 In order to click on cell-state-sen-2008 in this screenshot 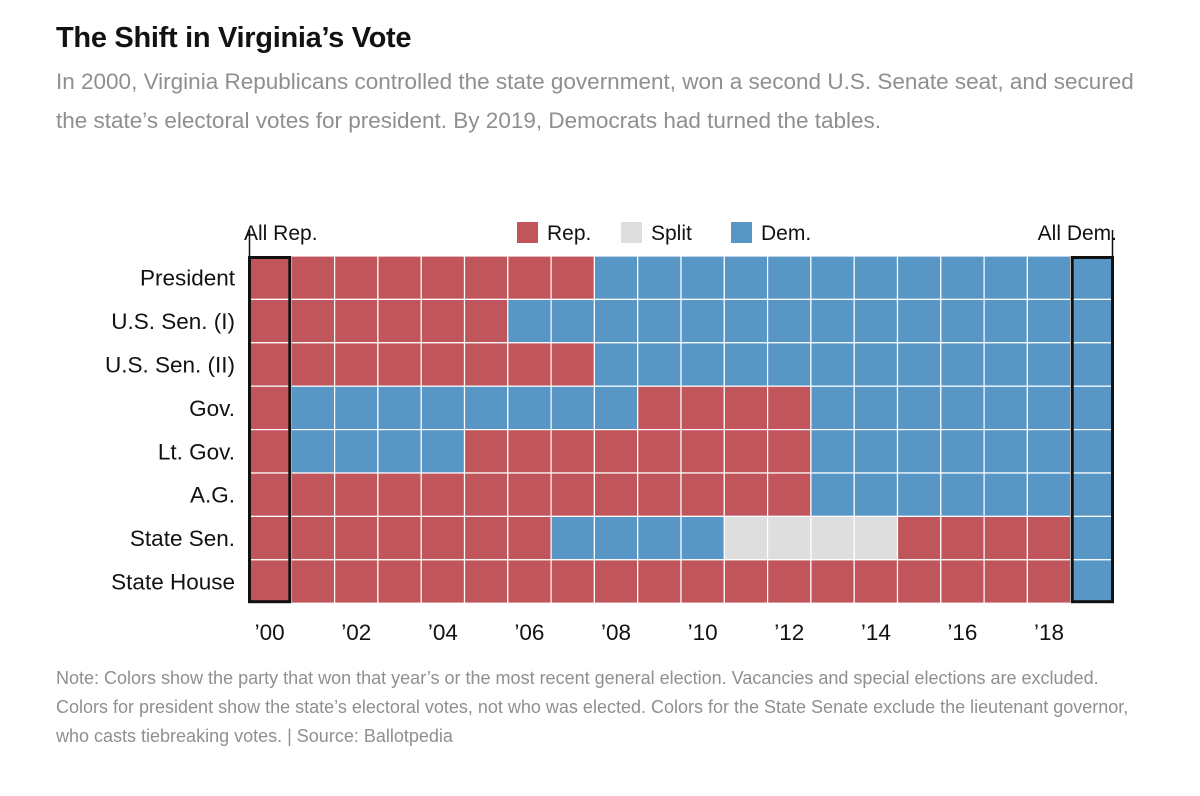, I will do `click(616, 538)`.